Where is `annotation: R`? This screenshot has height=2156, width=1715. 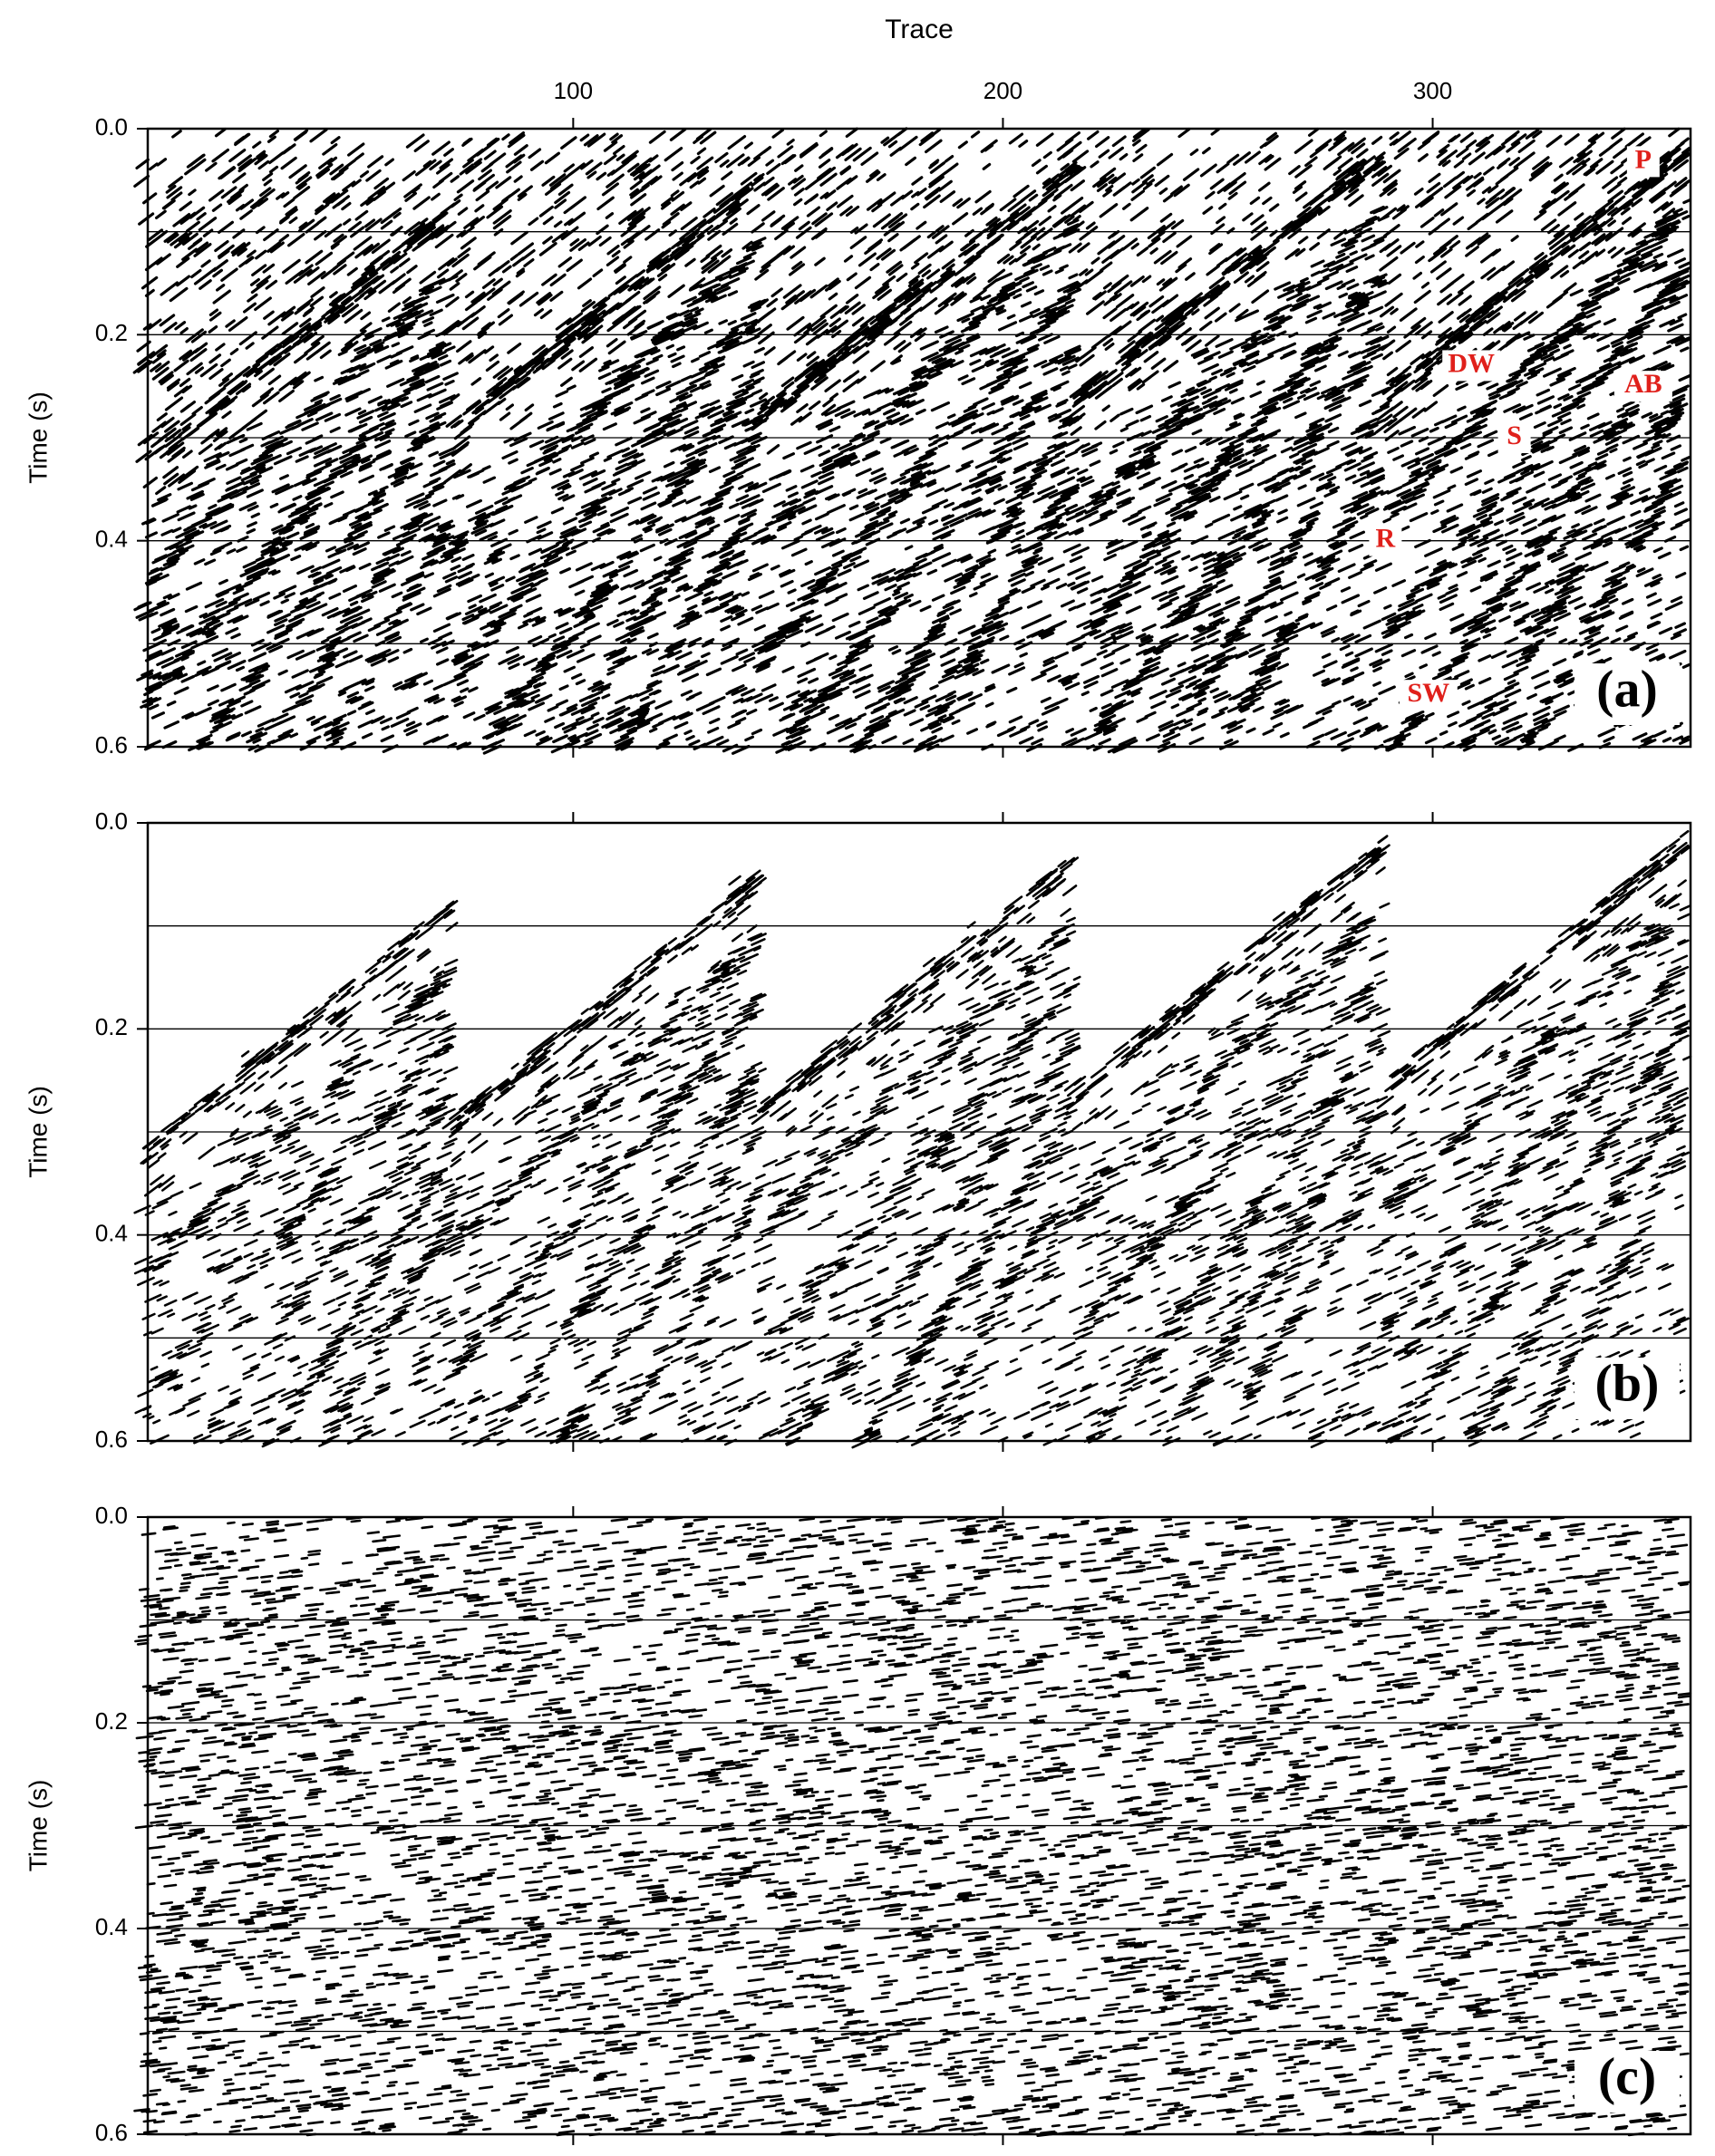
annotation: R is located at coordinates (1386, 539).